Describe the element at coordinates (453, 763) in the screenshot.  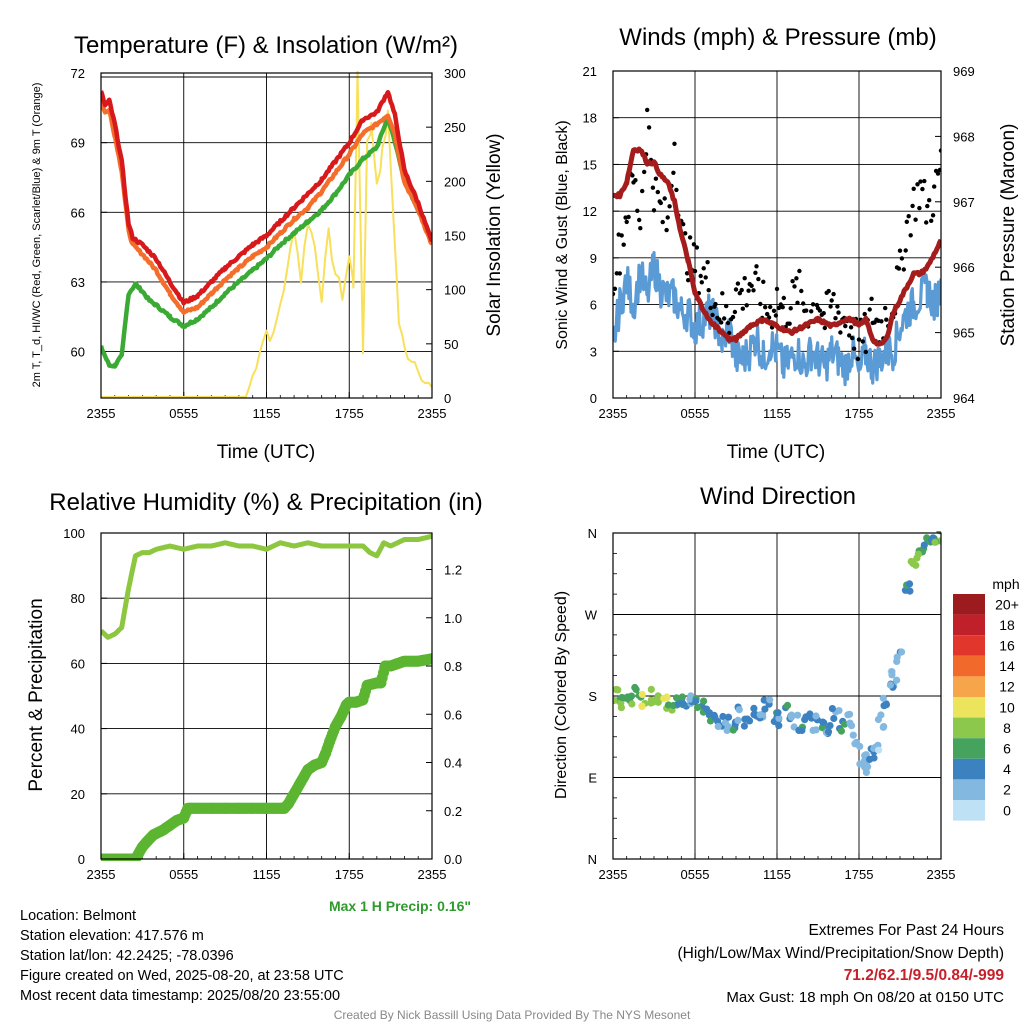
I see `y2-tick-label: 0.4` at that location.